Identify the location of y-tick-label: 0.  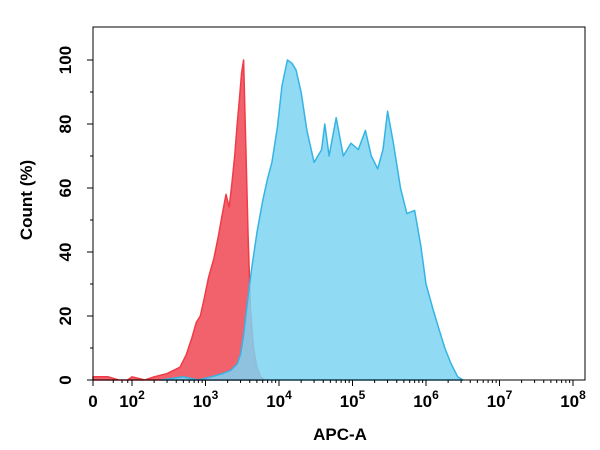
(65, 379).